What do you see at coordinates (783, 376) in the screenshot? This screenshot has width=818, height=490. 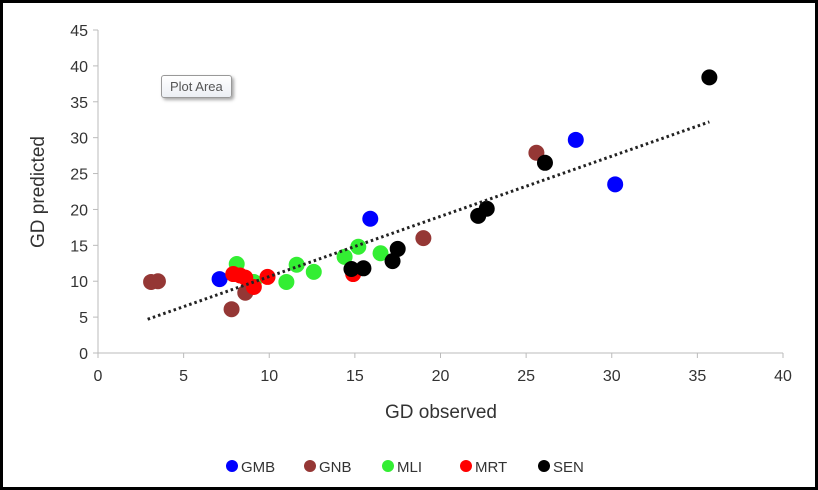 I see `x-tick-label: 40` at bounding box center [783, 376].